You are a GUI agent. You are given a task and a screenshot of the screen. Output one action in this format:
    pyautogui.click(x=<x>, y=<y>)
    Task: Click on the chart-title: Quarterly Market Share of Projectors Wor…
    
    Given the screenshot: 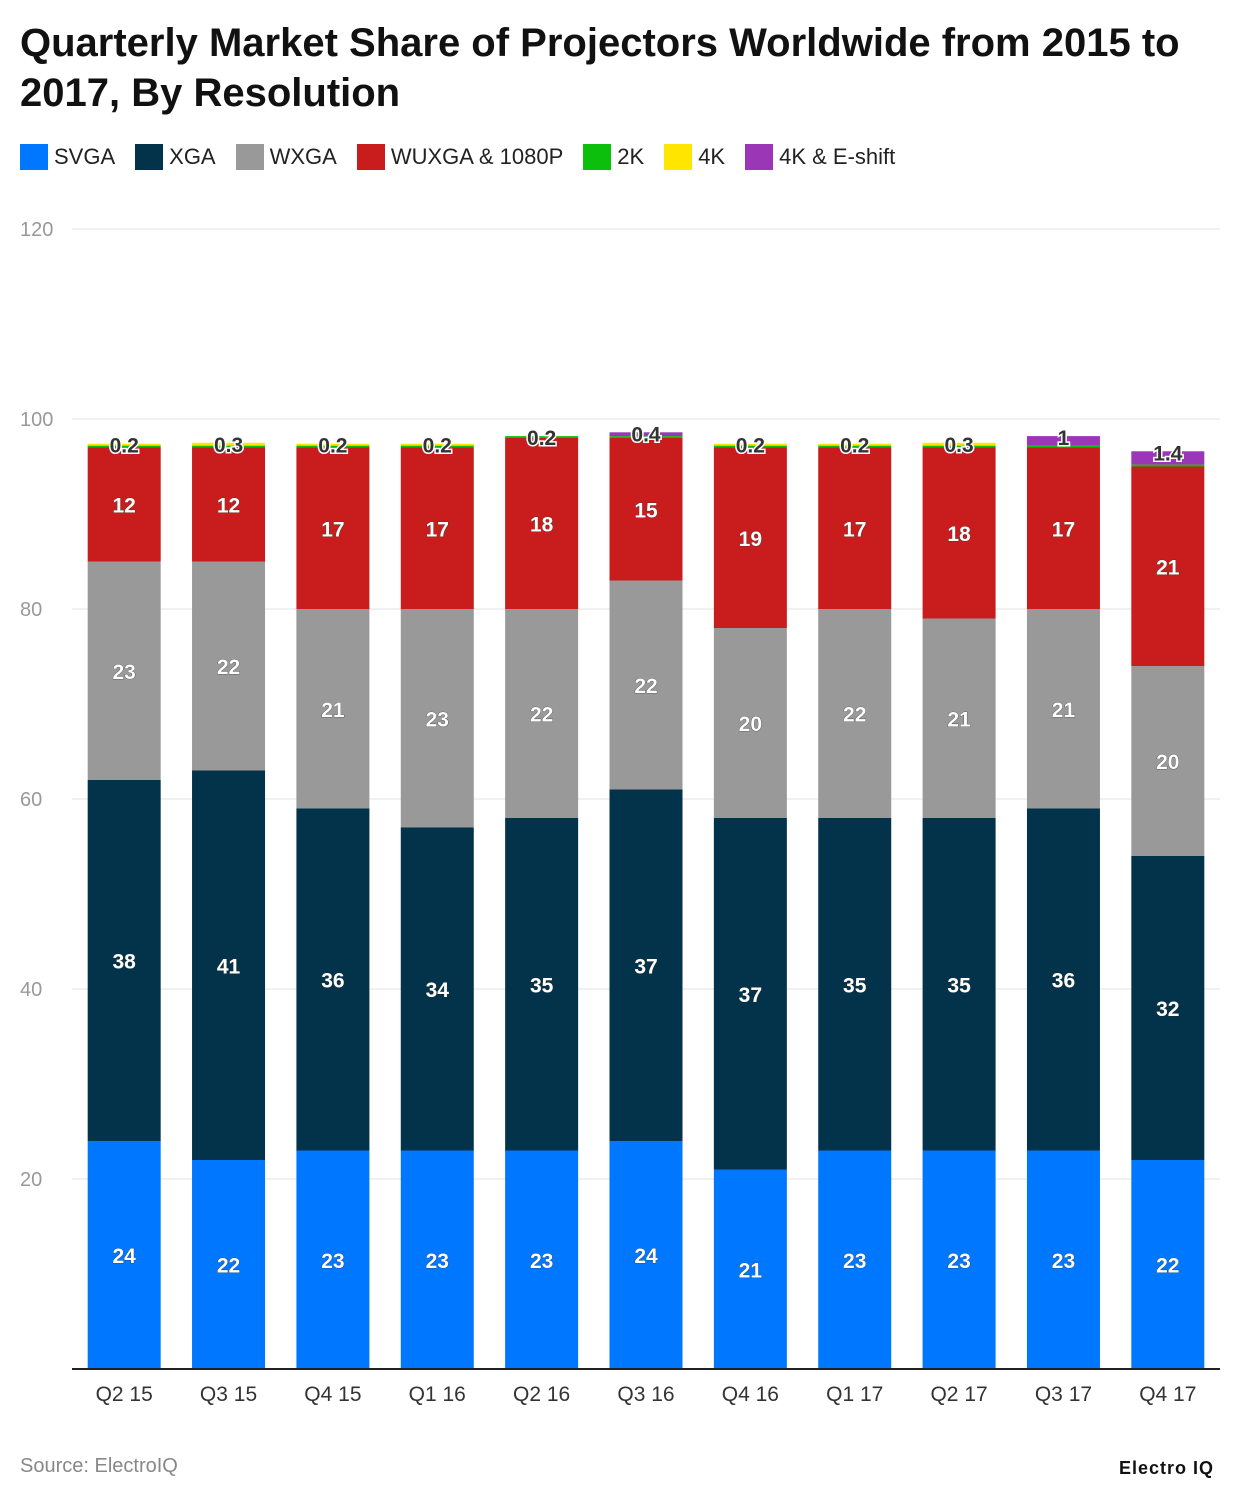 What is the action you would take?
    pyautogui.click(x=600, y=68)
    